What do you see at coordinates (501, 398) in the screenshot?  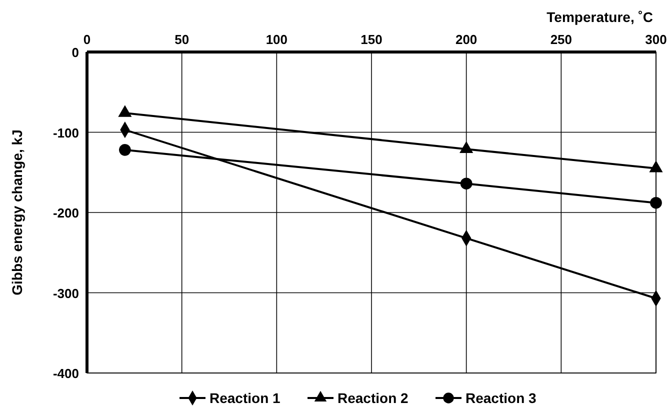 I see `legend-label: Reaction 3` at bounding box center [501, 398].